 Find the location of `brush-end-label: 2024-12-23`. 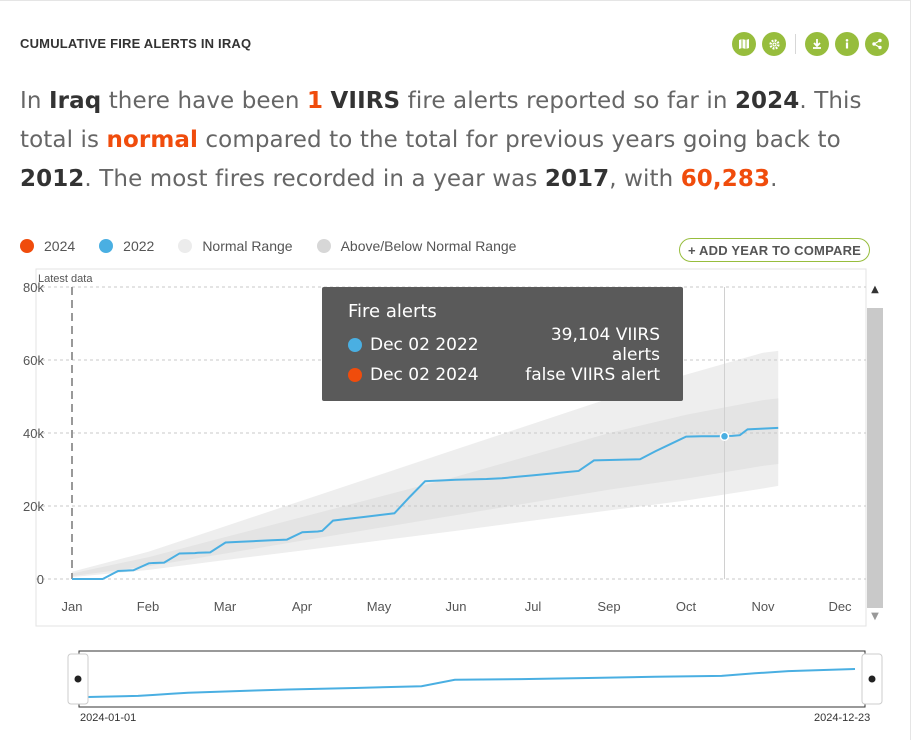

brush-end-label: 2024-12-23 is located at coordinates (842, 718).